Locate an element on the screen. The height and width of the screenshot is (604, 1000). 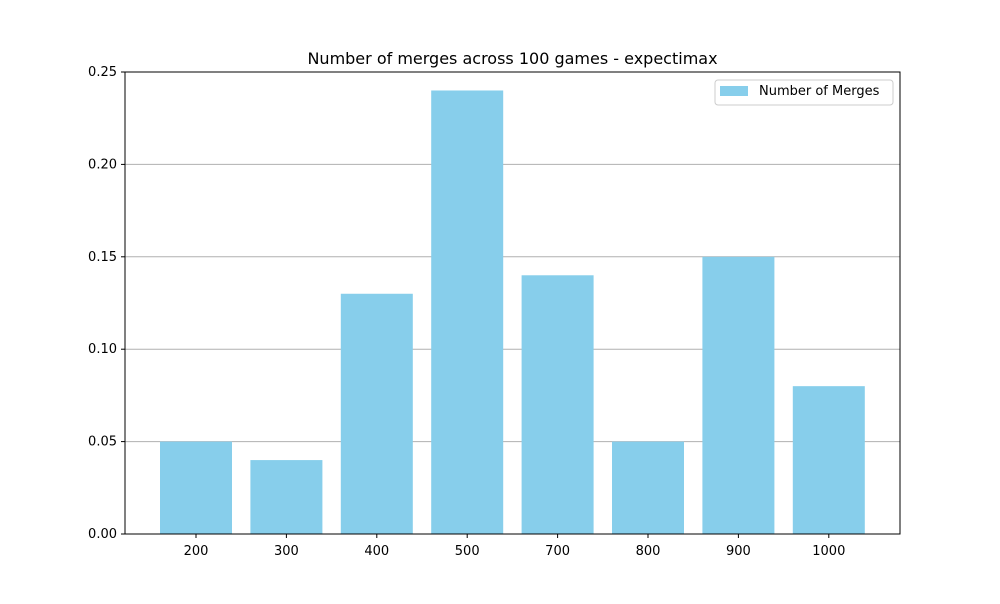
x-tick-label: 900 is located at coordinates (738, 551).